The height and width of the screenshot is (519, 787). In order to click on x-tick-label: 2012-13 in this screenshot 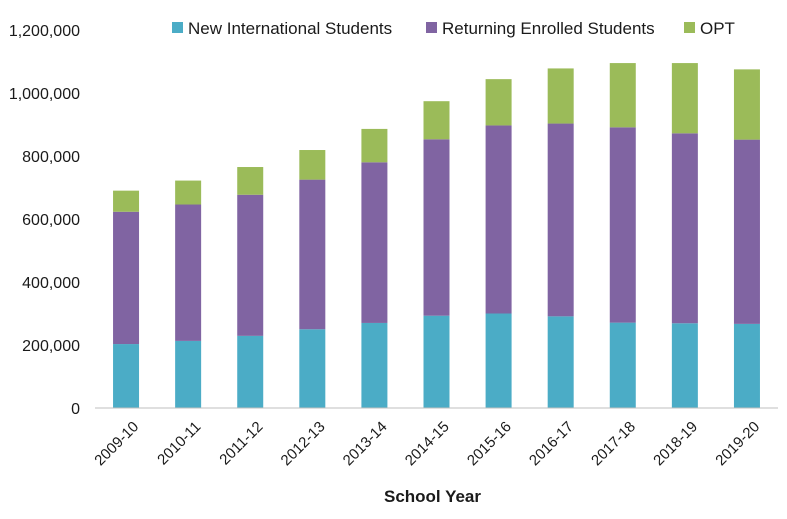, I will do `click(303, 443)`.